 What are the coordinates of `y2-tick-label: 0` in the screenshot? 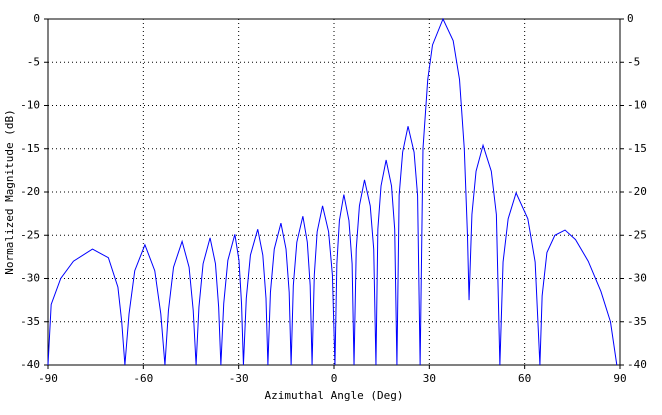 It's located at (630, 18).